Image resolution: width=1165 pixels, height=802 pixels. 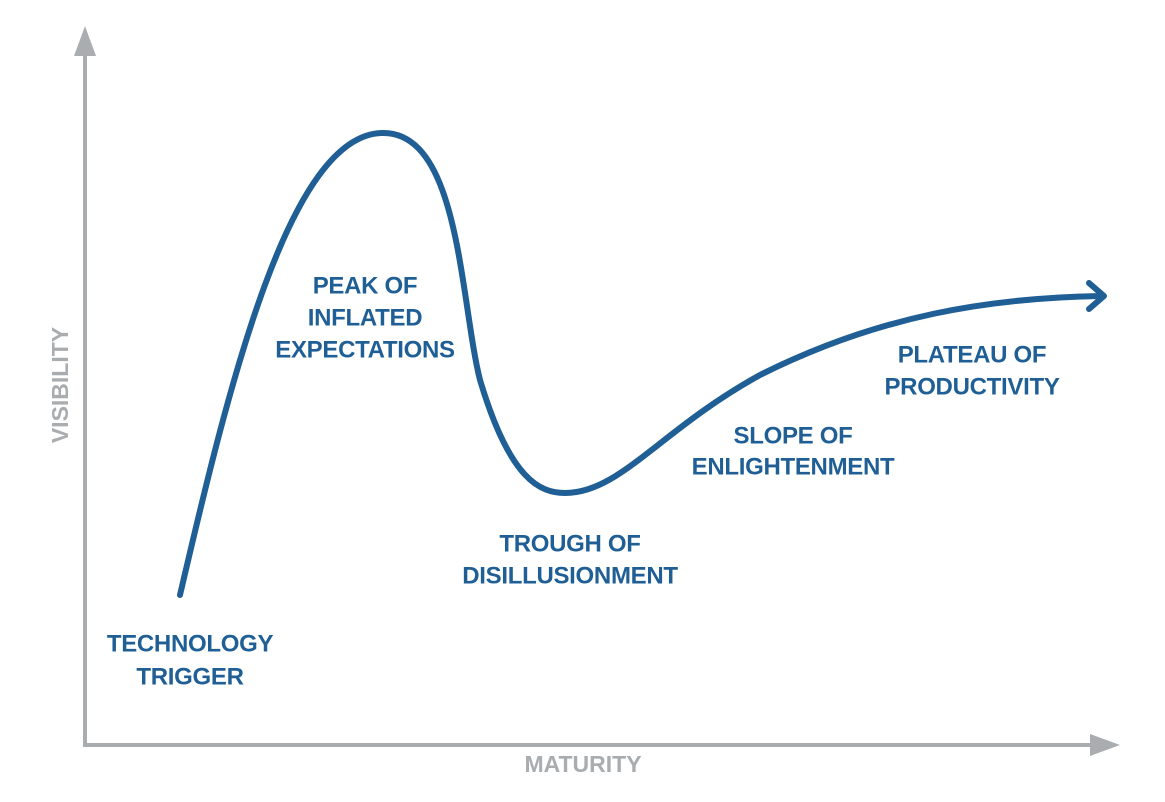 I want to click on phase-label: SLOPE OF, so click(x=793, y=435).